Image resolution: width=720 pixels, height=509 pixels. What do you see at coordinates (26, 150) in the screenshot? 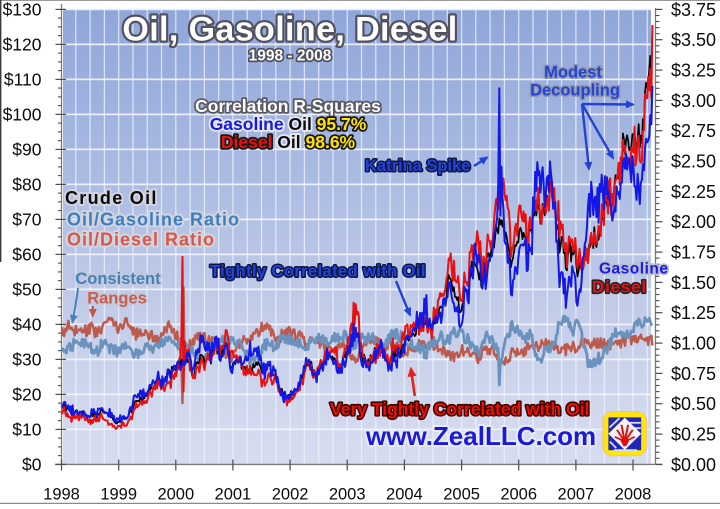
I see `svg-text: $90` at bounding box center [26, 150].